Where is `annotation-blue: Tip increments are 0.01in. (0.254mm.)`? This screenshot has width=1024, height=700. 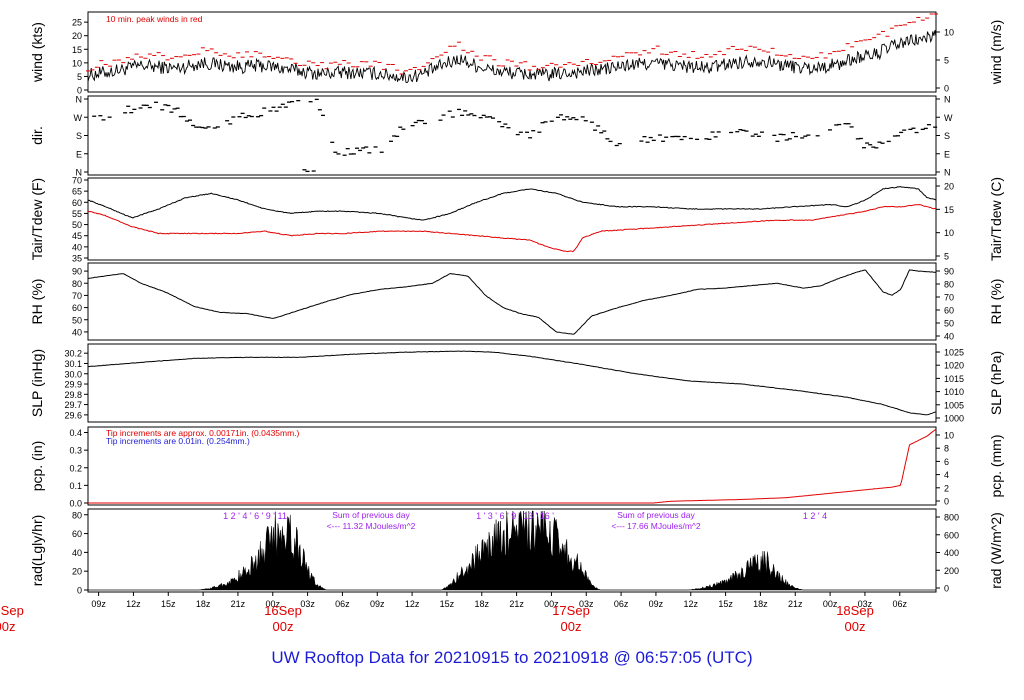 annotation-blue: Tip increments are 0.01in. (0.254mm.) is located at coordinates (178, 441).